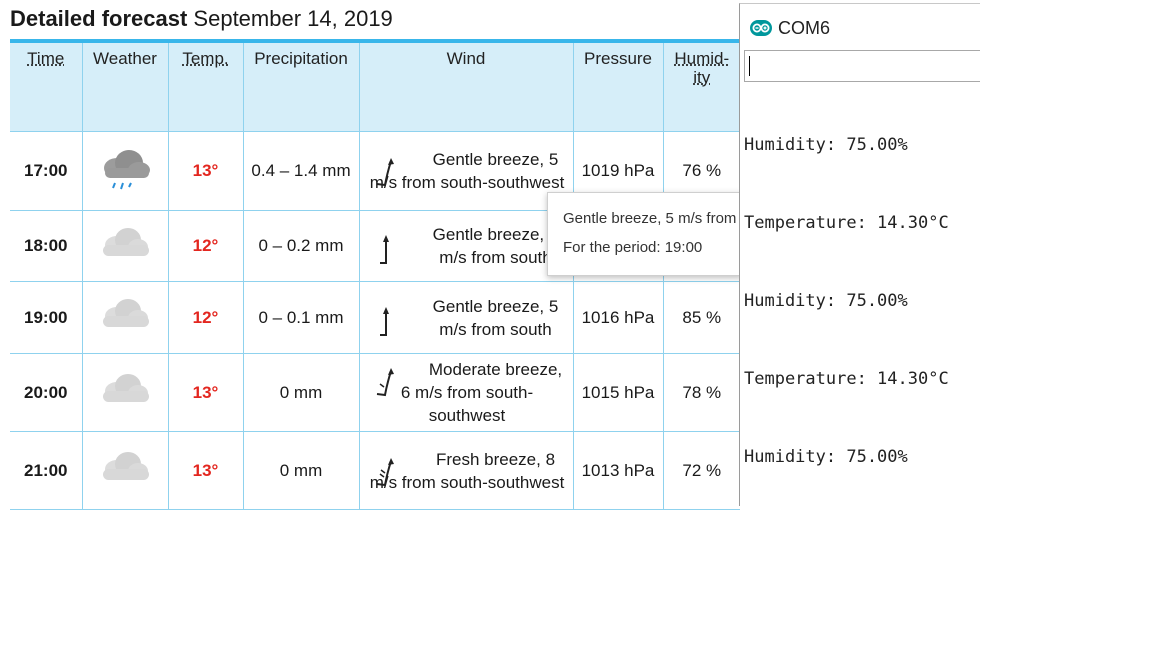  Describe the element at coordinates (375, 41) in the screenshot. I see `header-accent-line` at that location.